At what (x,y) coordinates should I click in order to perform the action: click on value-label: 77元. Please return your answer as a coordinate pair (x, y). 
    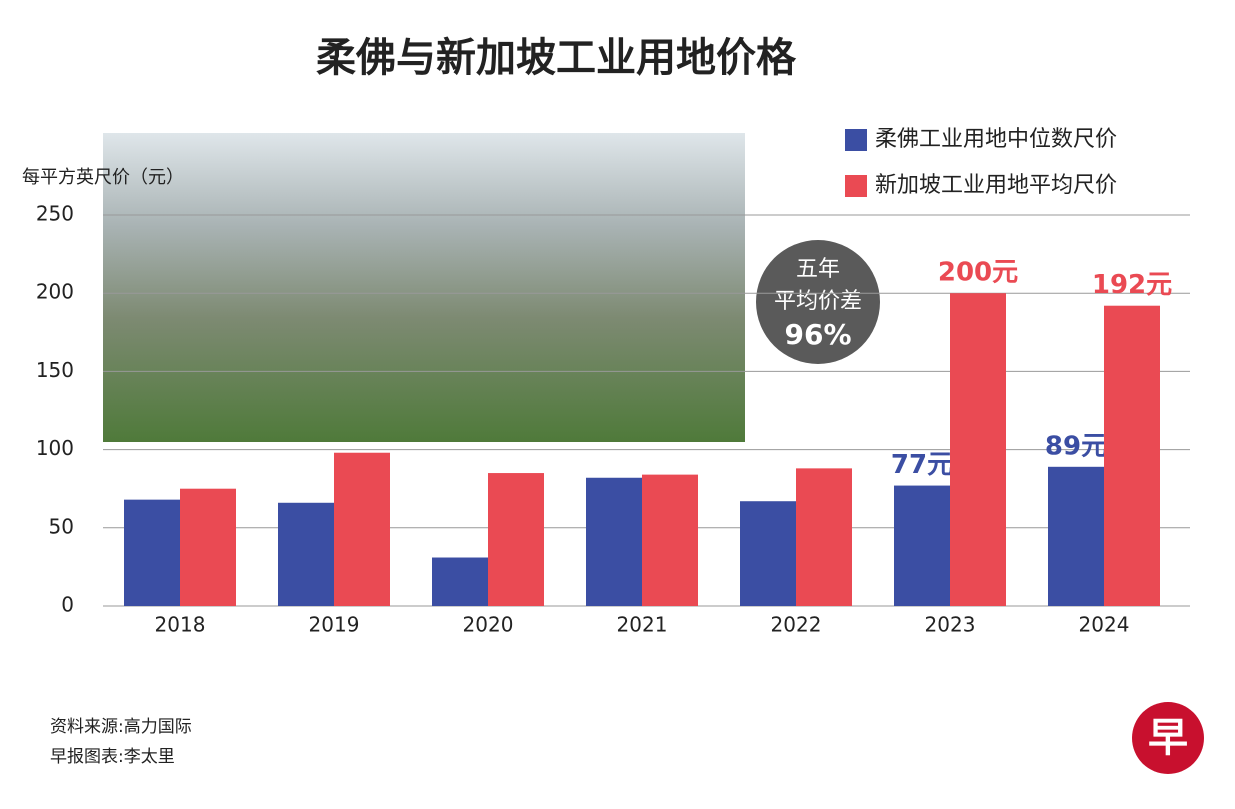
    Looking at the image, I should click on (922, 465).